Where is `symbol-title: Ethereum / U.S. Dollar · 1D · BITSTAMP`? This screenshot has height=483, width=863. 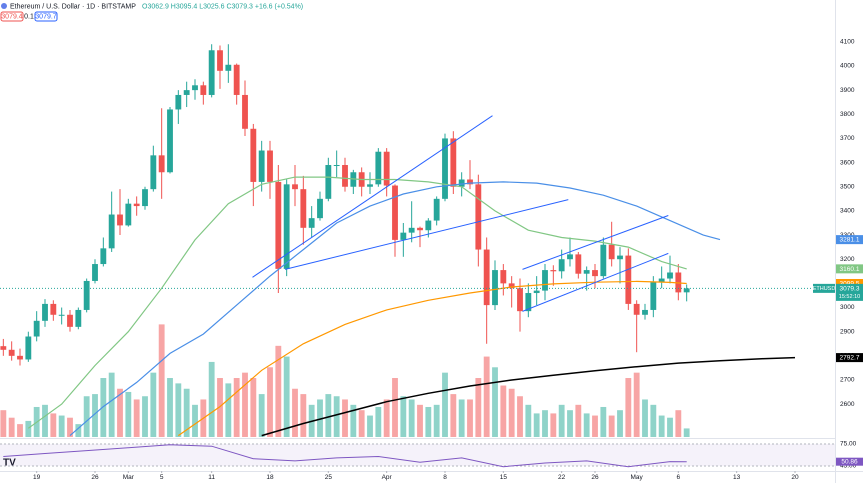
symbol-title: Ethereum / U.S. Dollar · 1D · BITSTAMP is located at coordinates (73, 6).